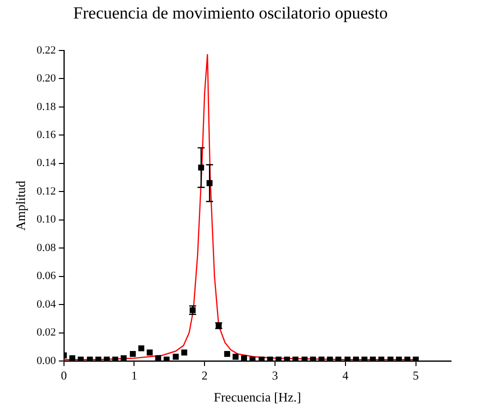 Image resolution: width=491 pixels, height=414 pixels. What do you see at coordinates (46, 332) in the screenshot?
I see `y-tick-label: 0.02` at bounding box center [46, 332].